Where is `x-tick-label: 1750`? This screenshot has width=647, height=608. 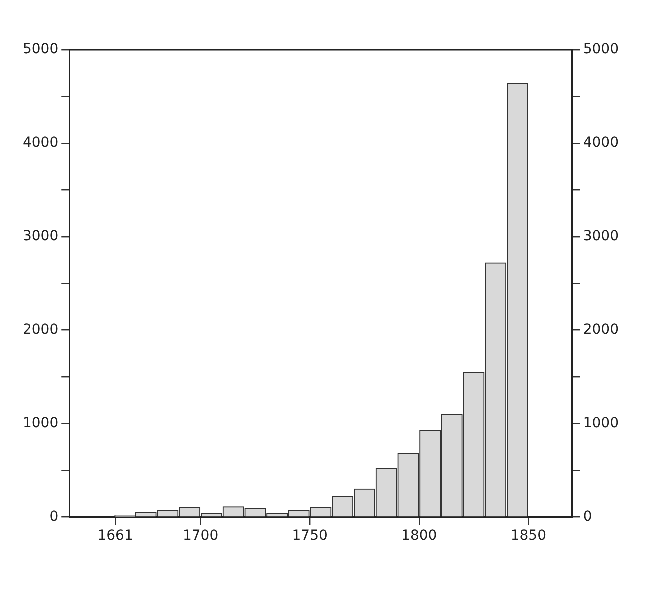
x-tick-label: 1750 is located at coordinates (310, 536).